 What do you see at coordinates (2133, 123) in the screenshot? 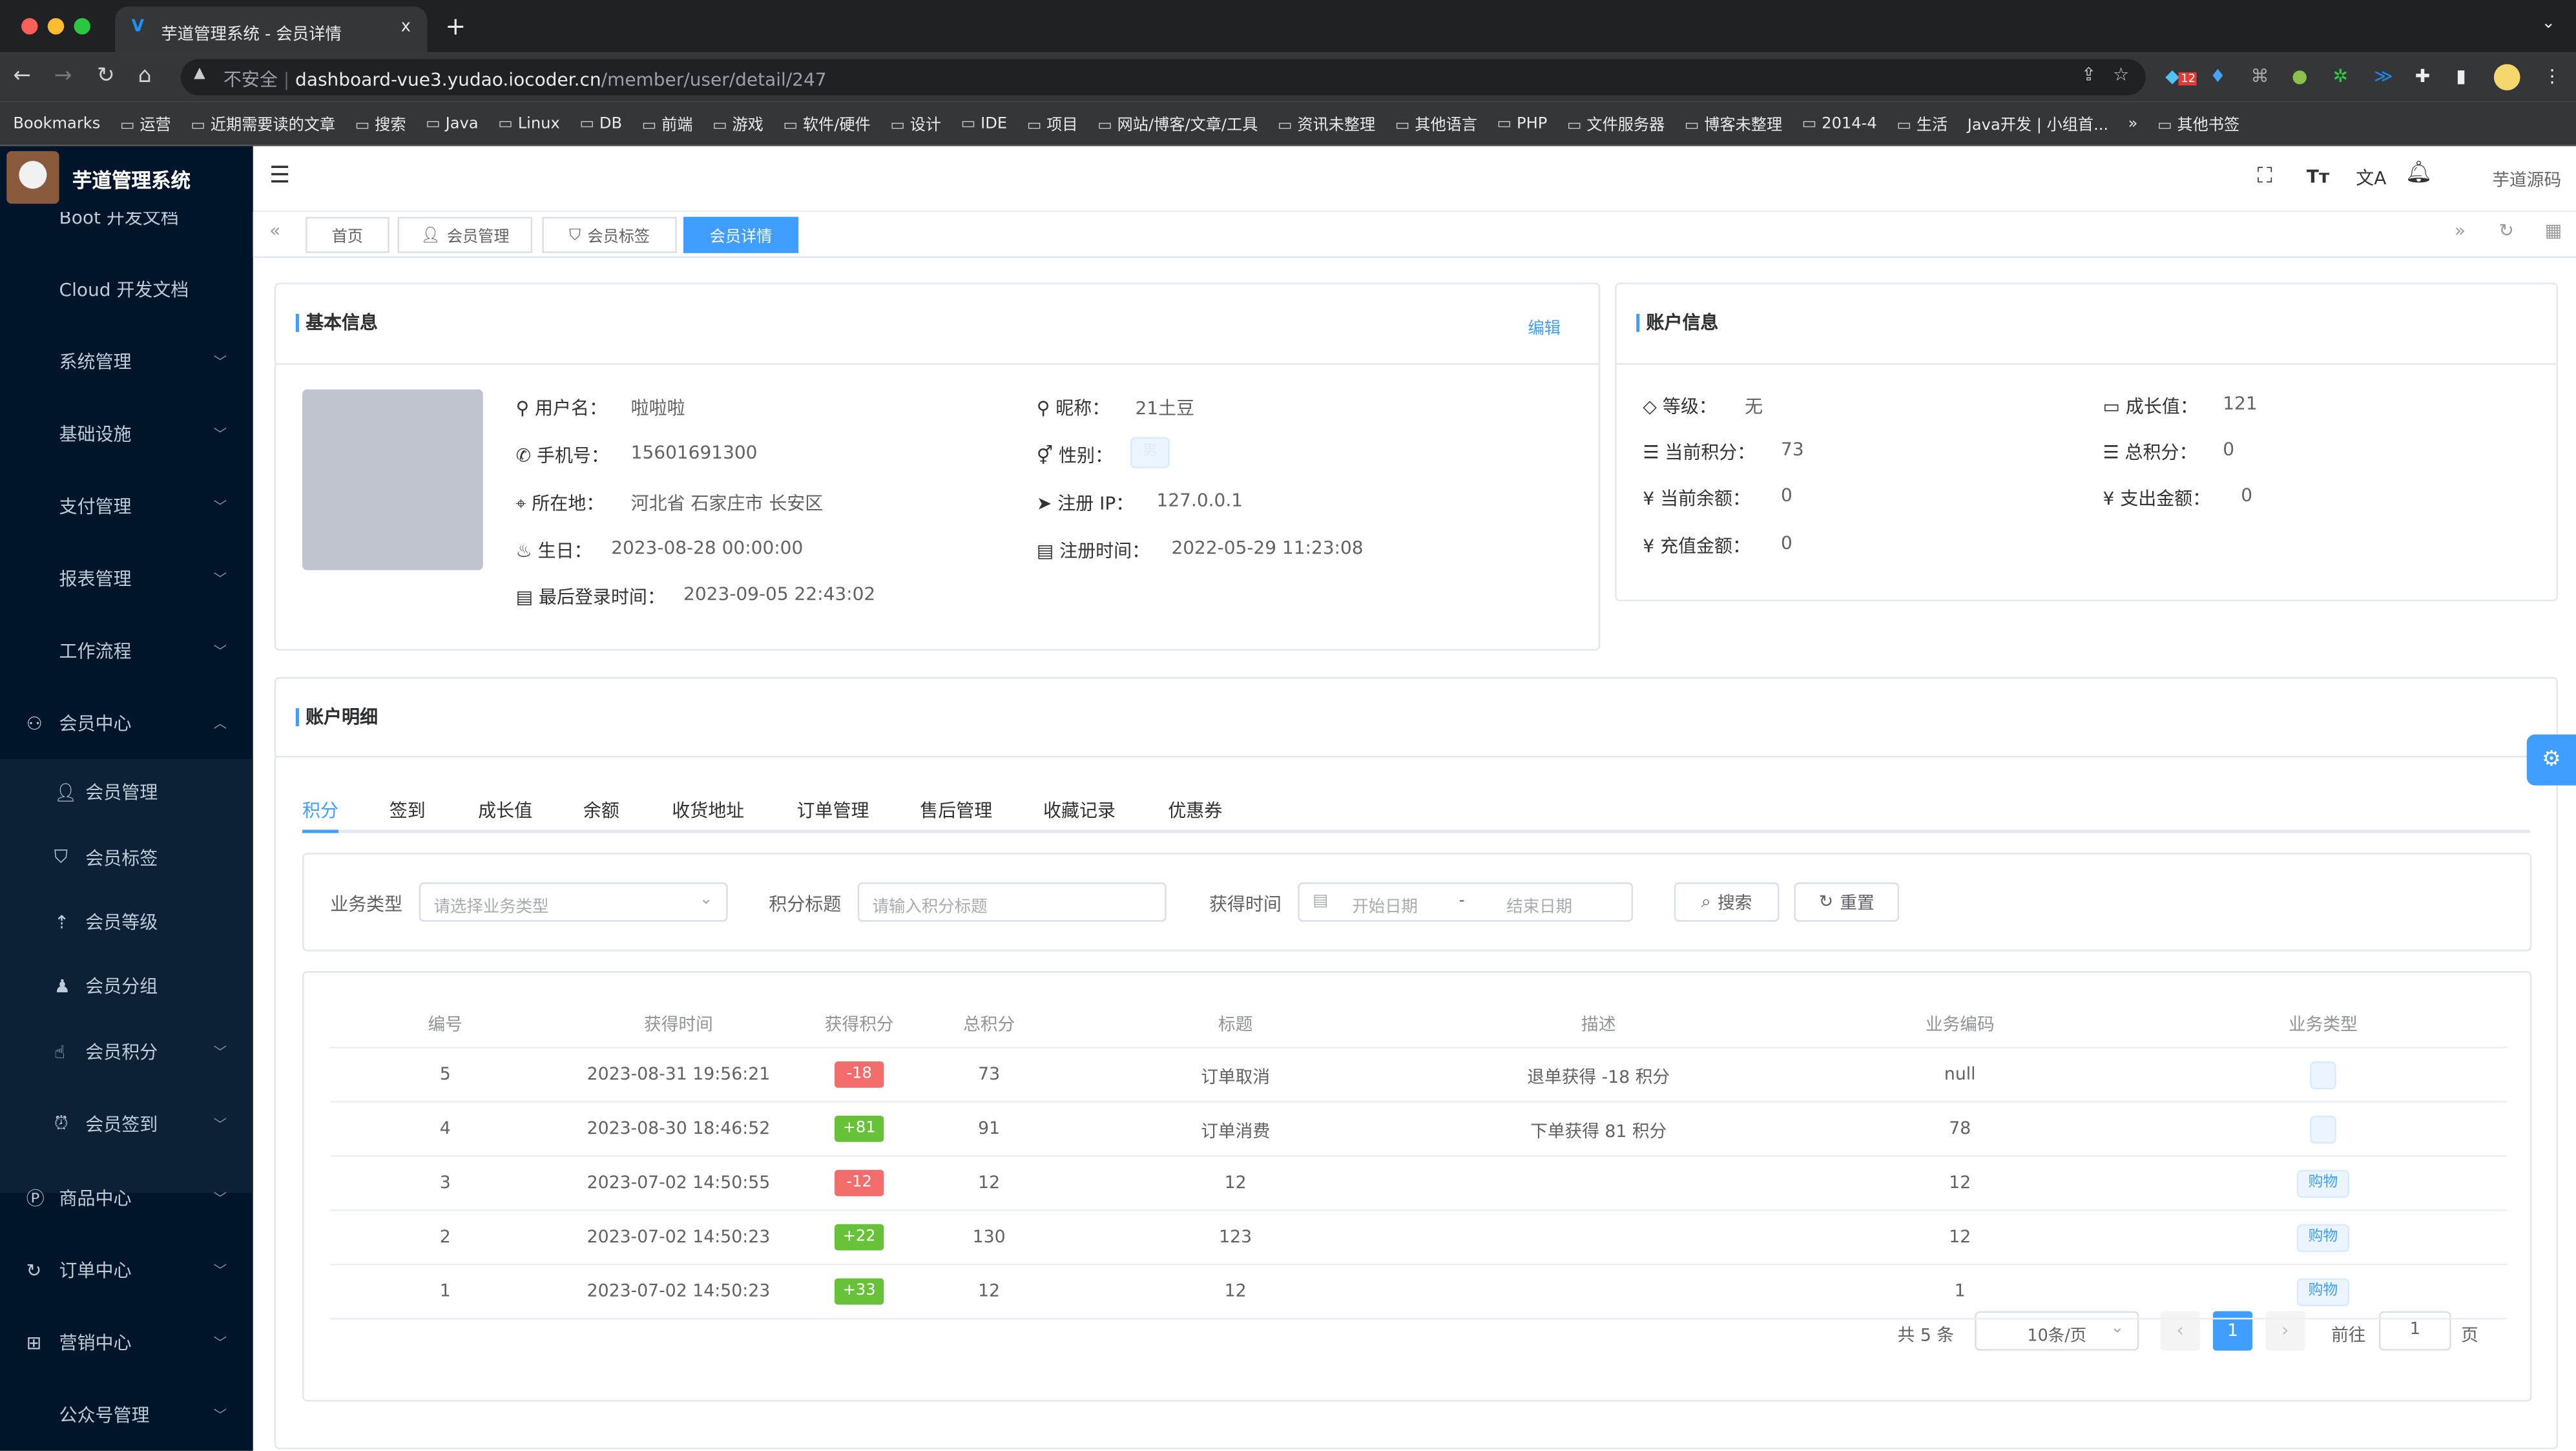
I see `bookmark-item: »` at bounding box center [2133, 123].